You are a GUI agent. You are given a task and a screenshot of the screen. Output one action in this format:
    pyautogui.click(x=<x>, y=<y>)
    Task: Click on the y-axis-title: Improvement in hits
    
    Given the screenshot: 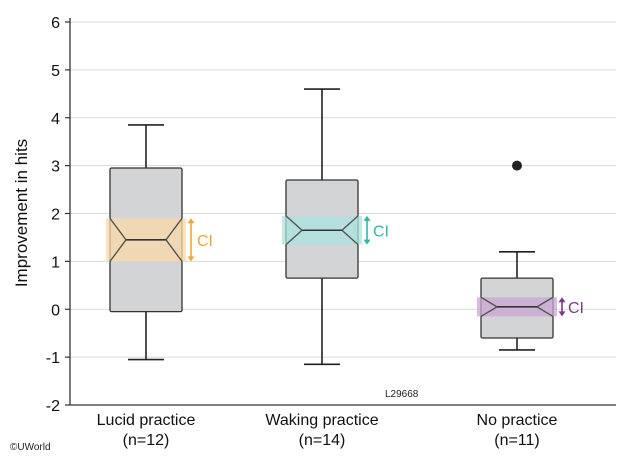 What is the action you would take?
    pyautogui.click(x=21, y=213)
    